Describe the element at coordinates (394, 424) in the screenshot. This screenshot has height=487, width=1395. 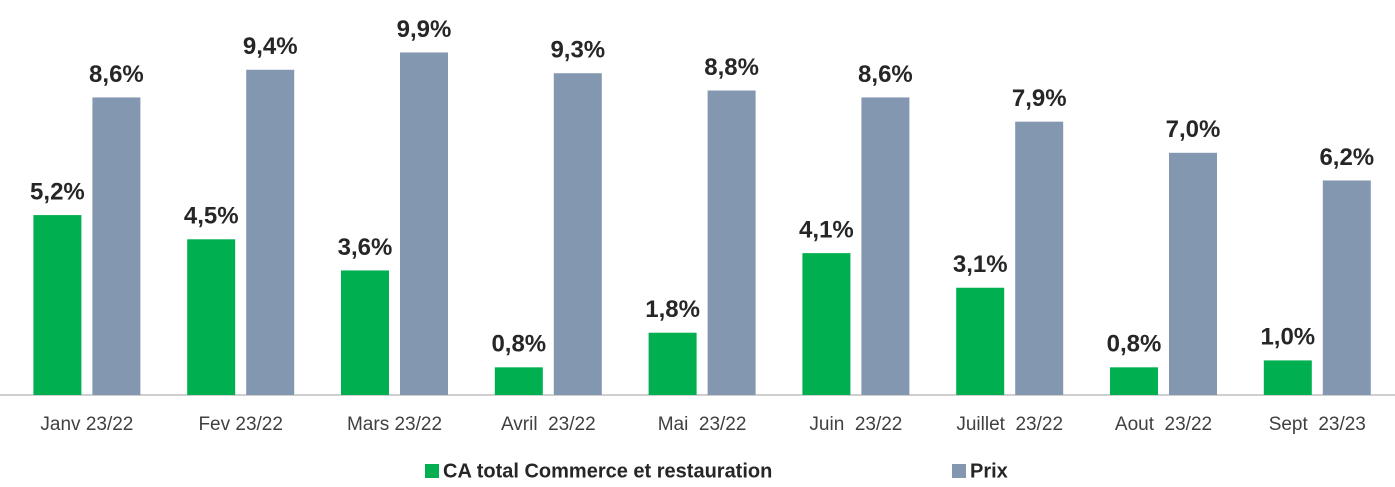
I see `x-tick-label: Mars 23/22` at that location.